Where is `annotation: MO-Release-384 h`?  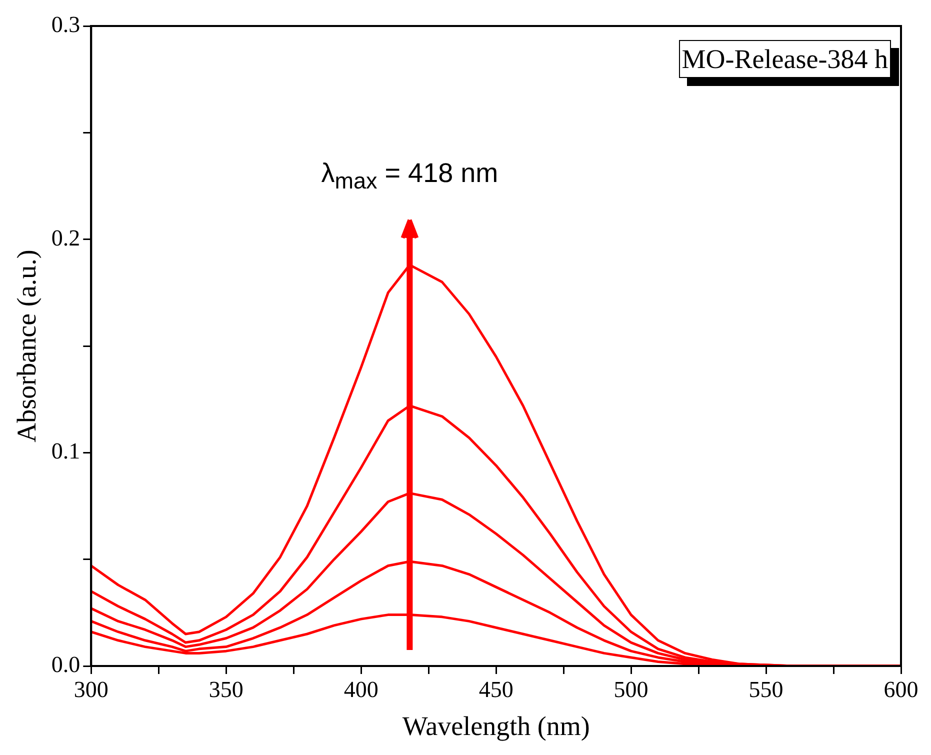 annotation: MO-Release-384 h is located at coordinates (784, 59).